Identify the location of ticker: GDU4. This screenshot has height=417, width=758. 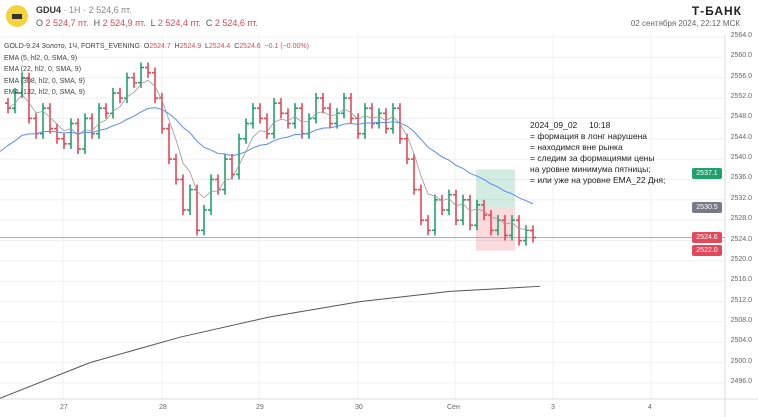
(49, 10).